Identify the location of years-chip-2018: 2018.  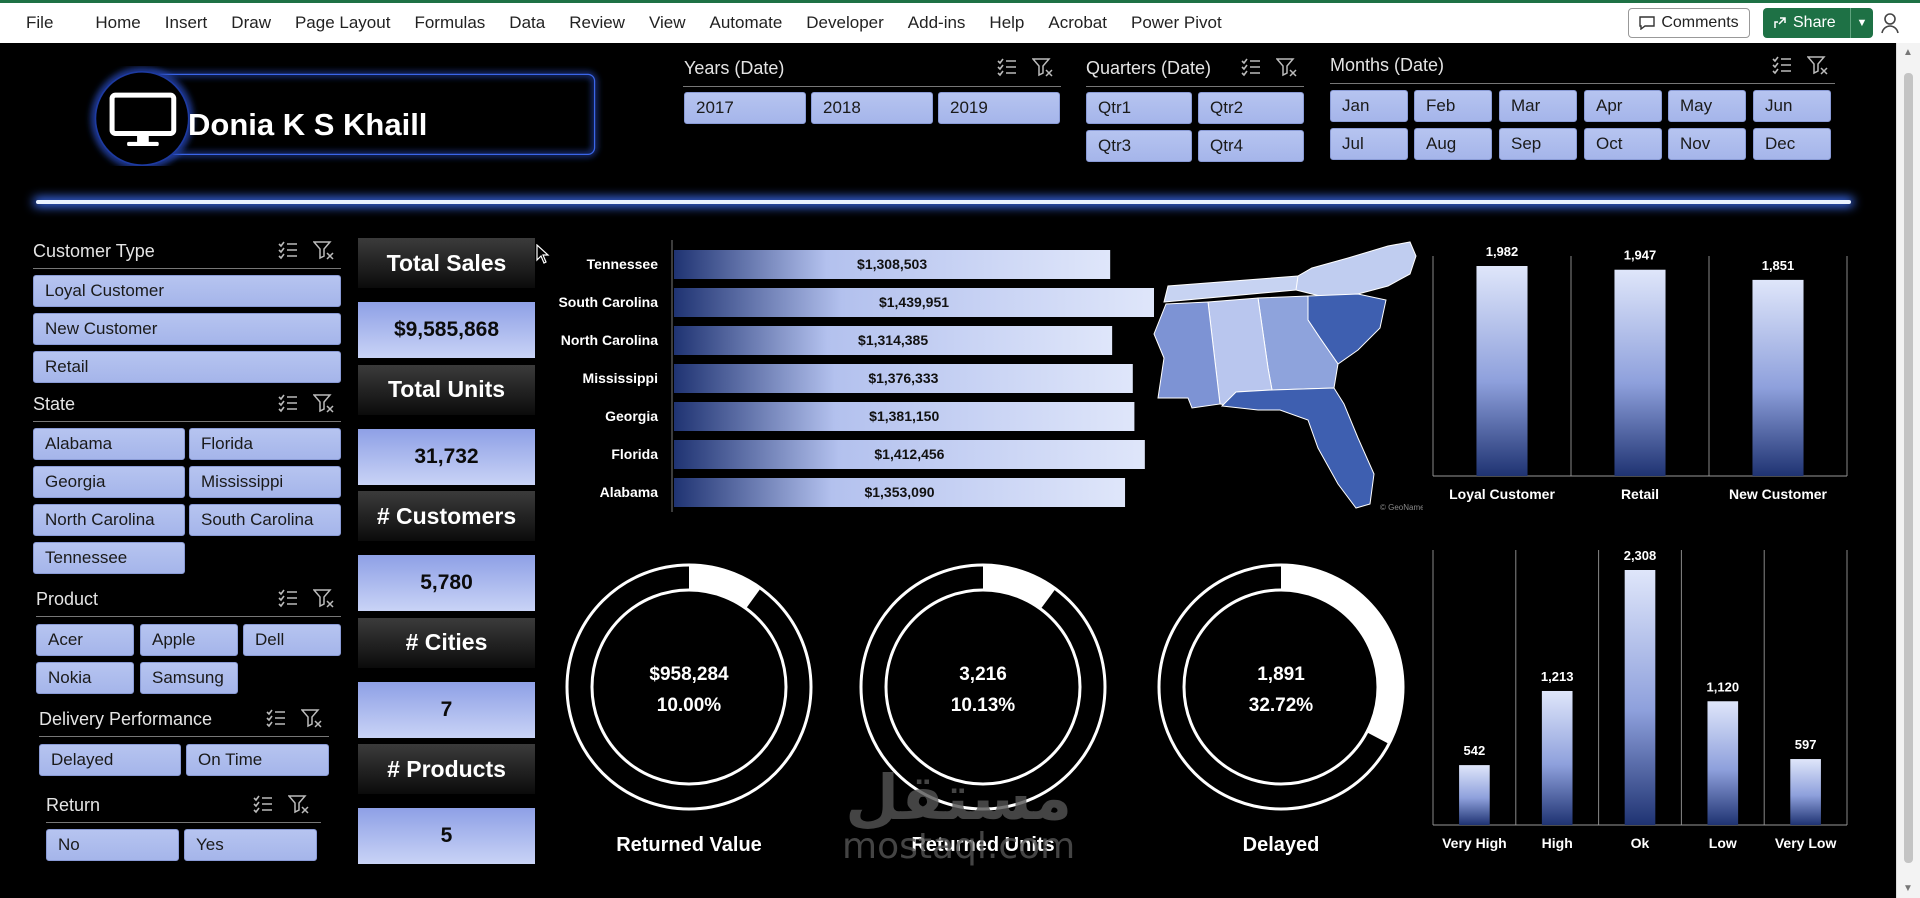
(872, 108).